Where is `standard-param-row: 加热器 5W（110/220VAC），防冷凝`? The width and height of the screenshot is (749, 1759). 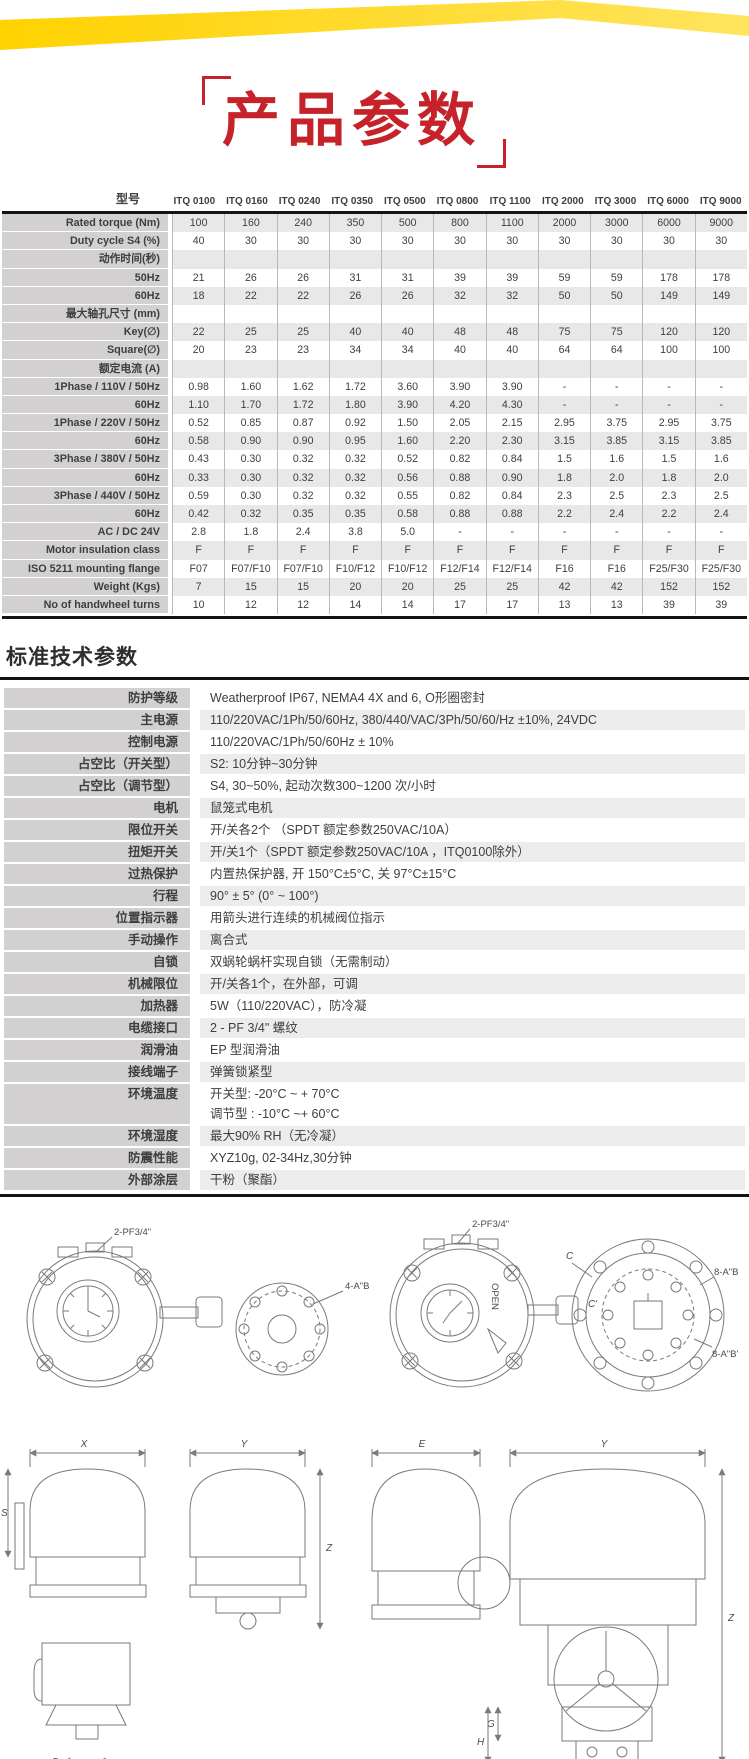 standard-param-row: 加热器 5W（110/220VAC），防冷凝 is located at coordinates (374, 1006).